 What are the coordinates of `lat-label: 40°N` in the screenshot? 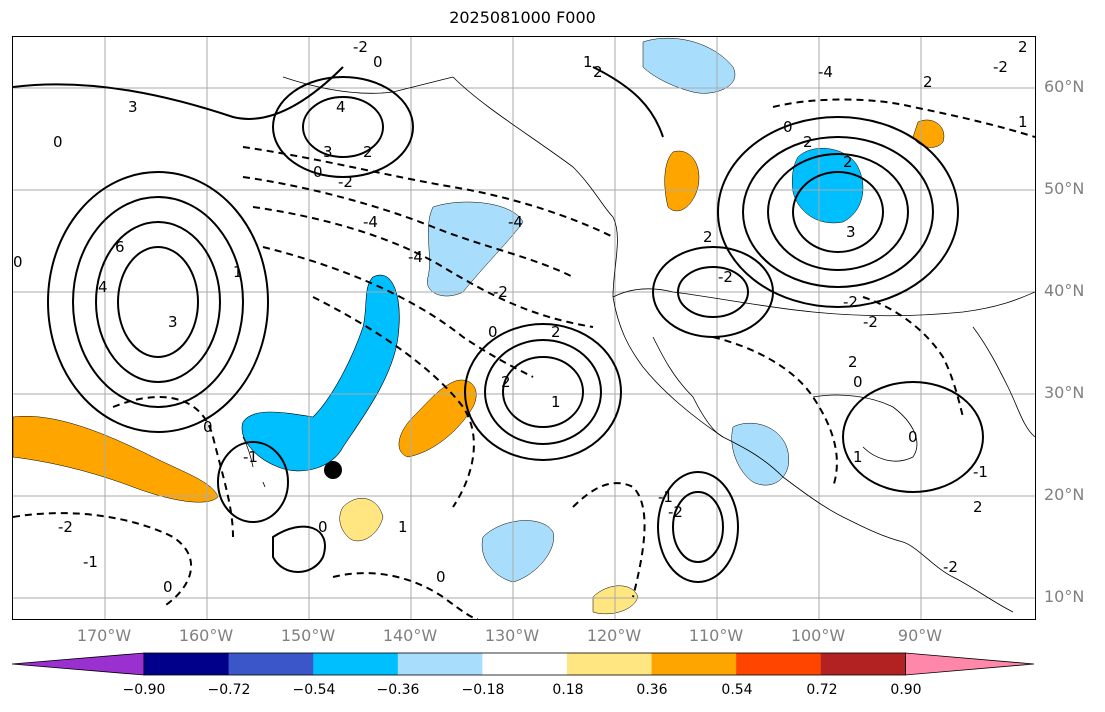 It's located at (1064, 290).